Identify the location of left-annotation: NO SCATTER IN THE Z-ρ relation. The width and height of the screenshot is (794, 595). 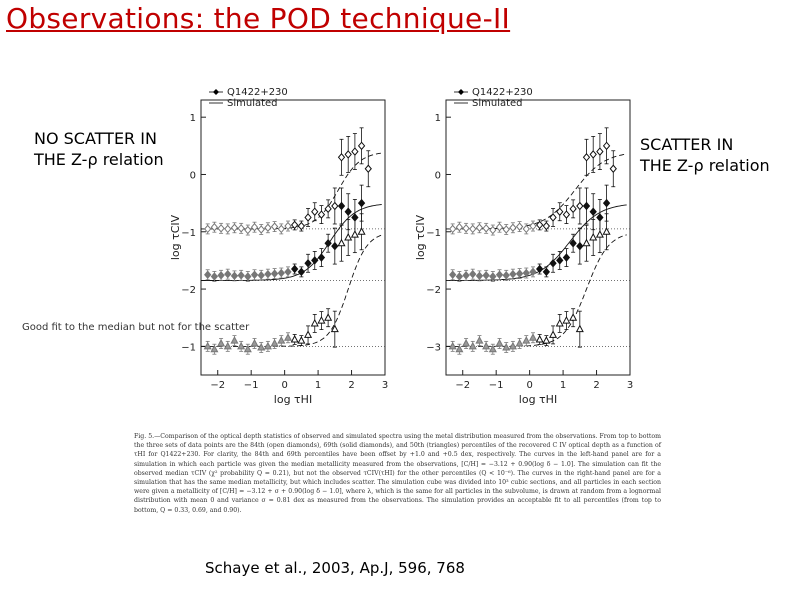
(99, 149).